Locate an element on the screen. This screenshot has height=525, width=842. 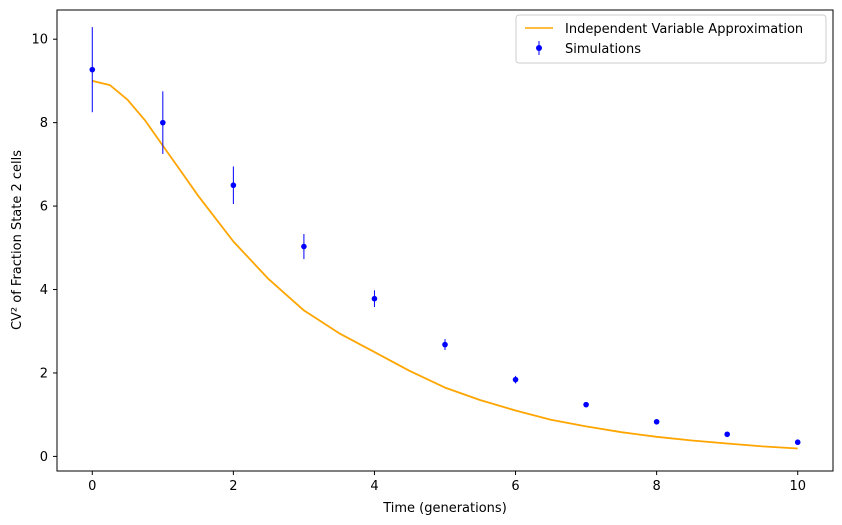
legend-label-approximation: Independent Variable Approximation is located at coordinates (684, 29).